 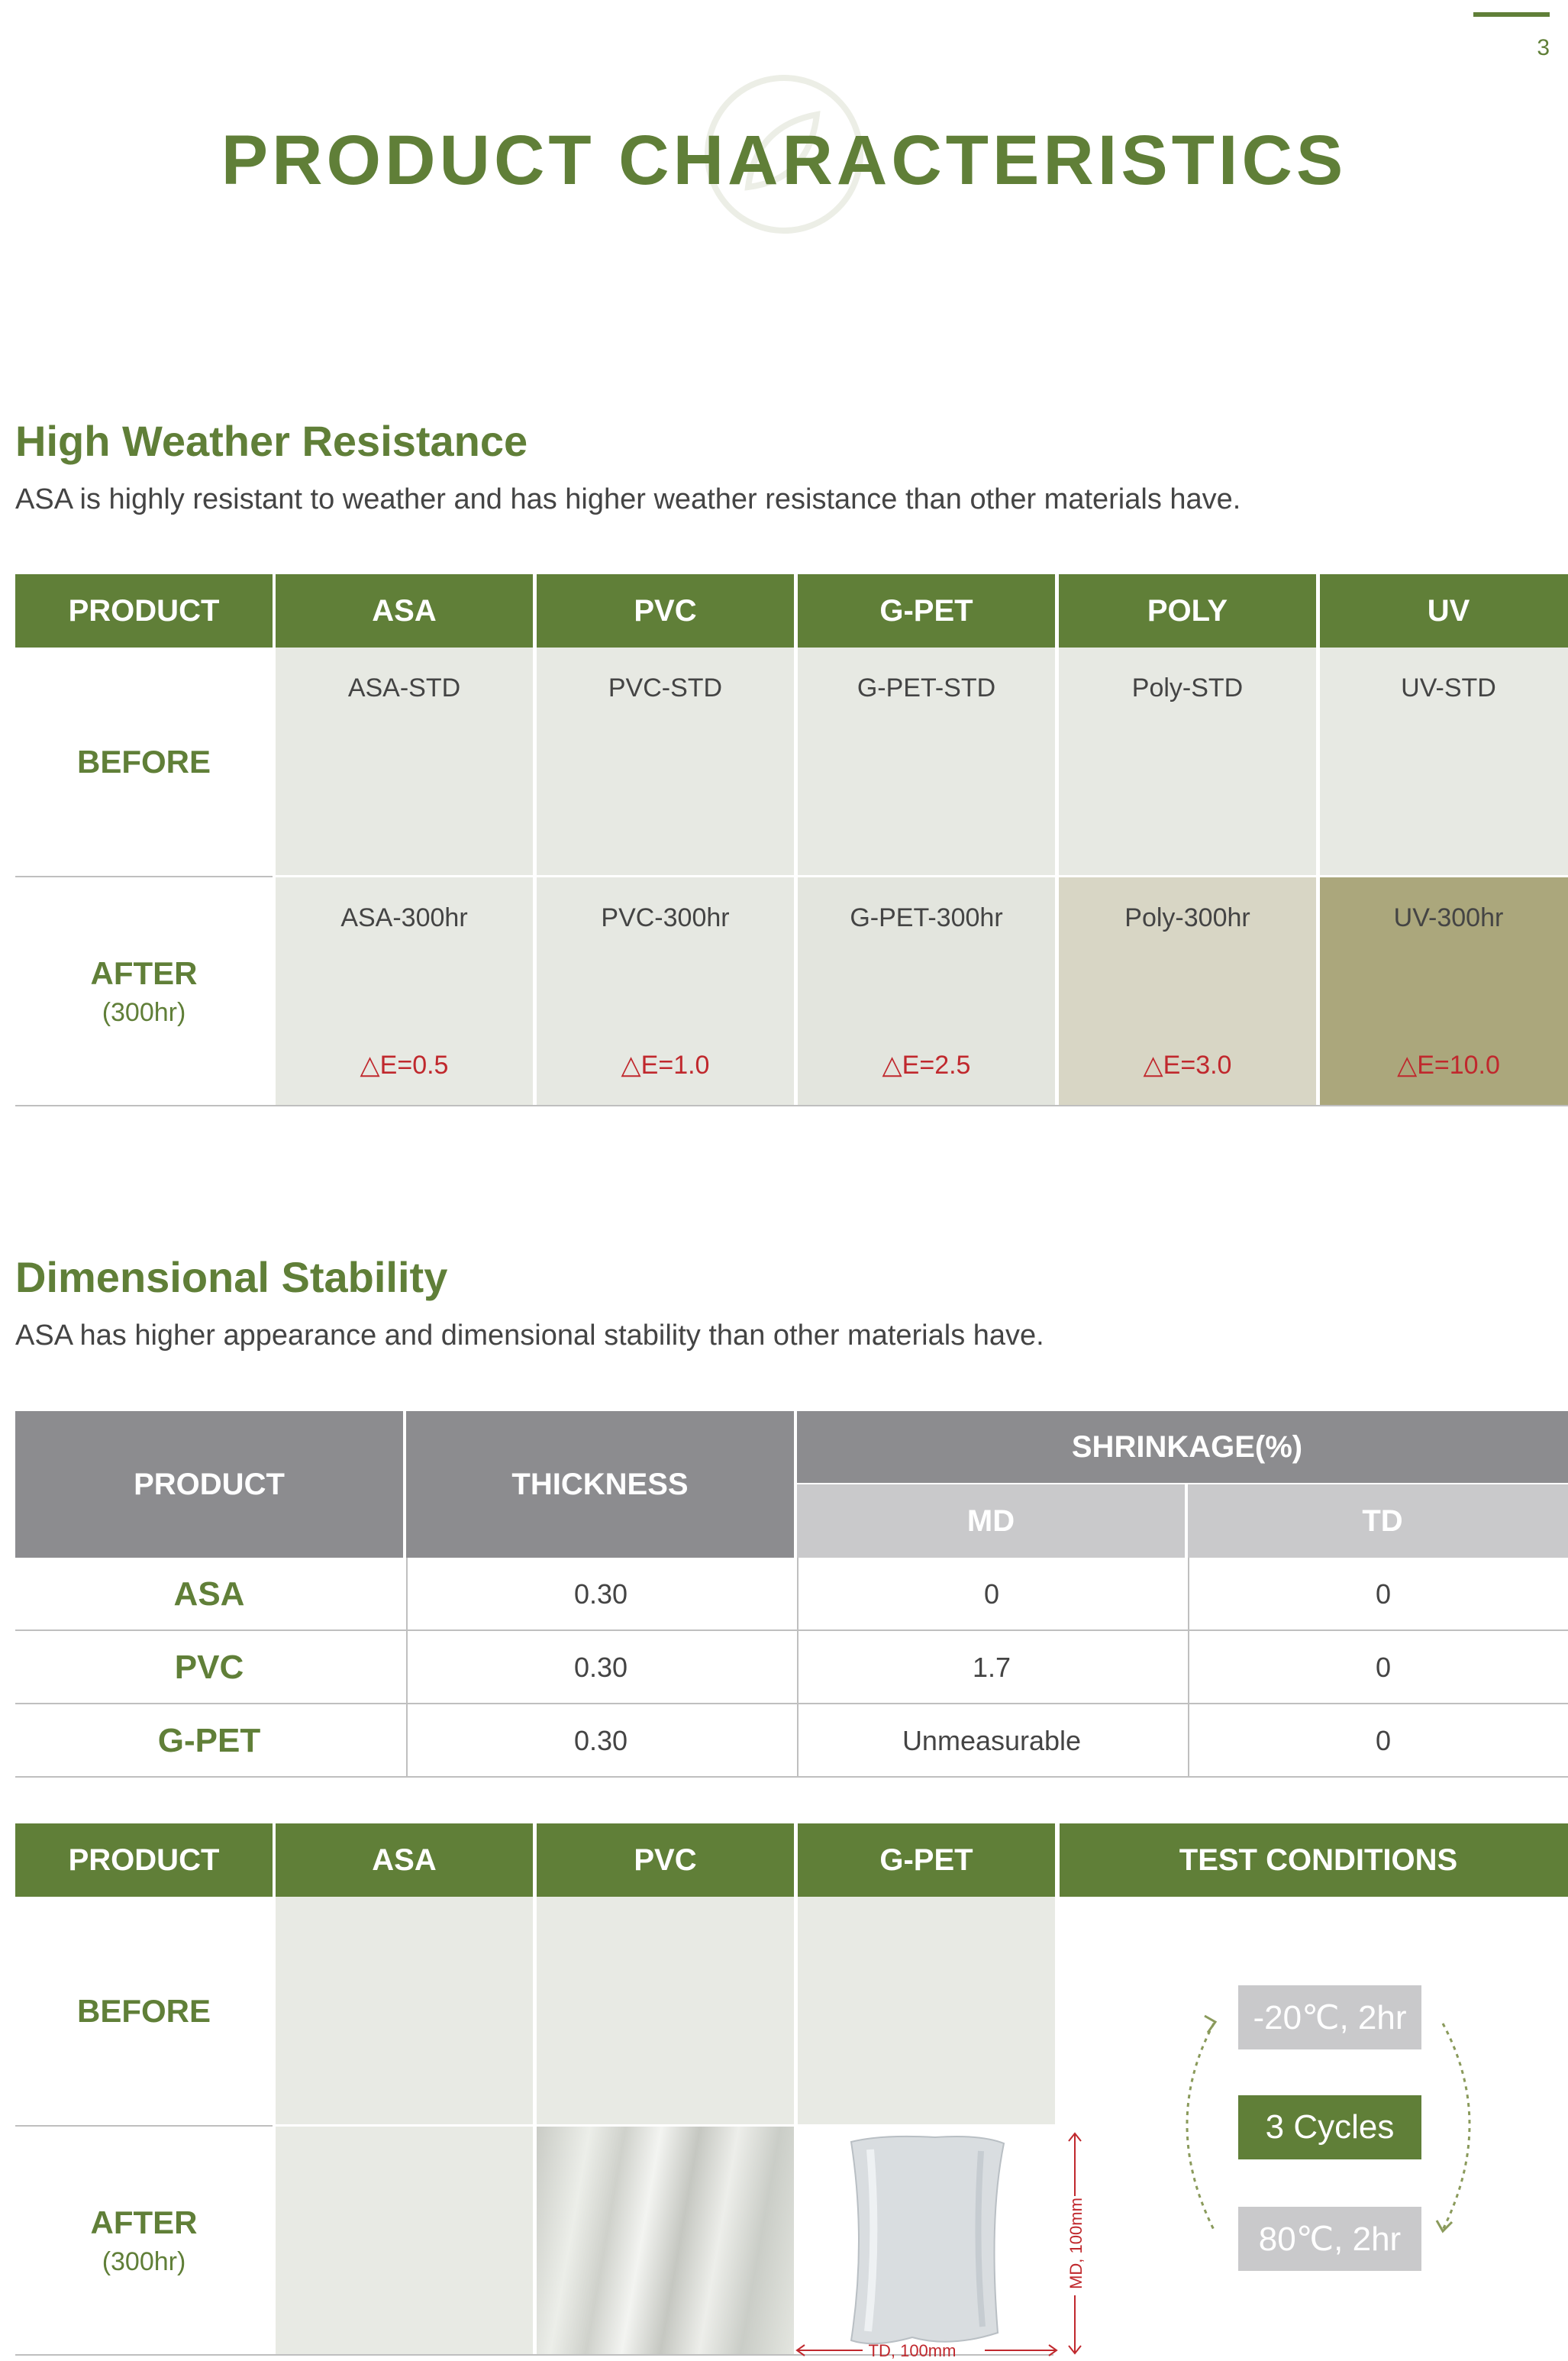 I want to click on weather-before-swatch: Poly-STD, so click(x=1187, y=761).